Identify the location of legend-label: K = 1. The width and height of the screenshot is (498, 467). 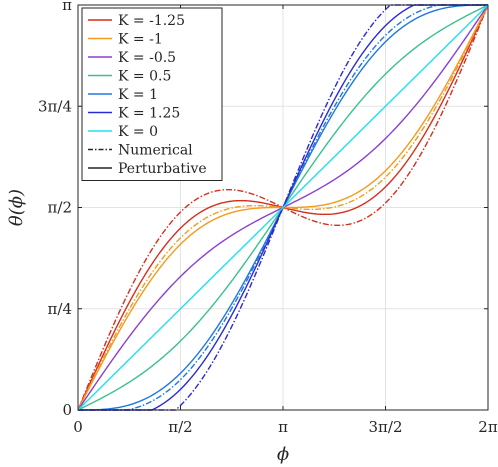
(138, 95).